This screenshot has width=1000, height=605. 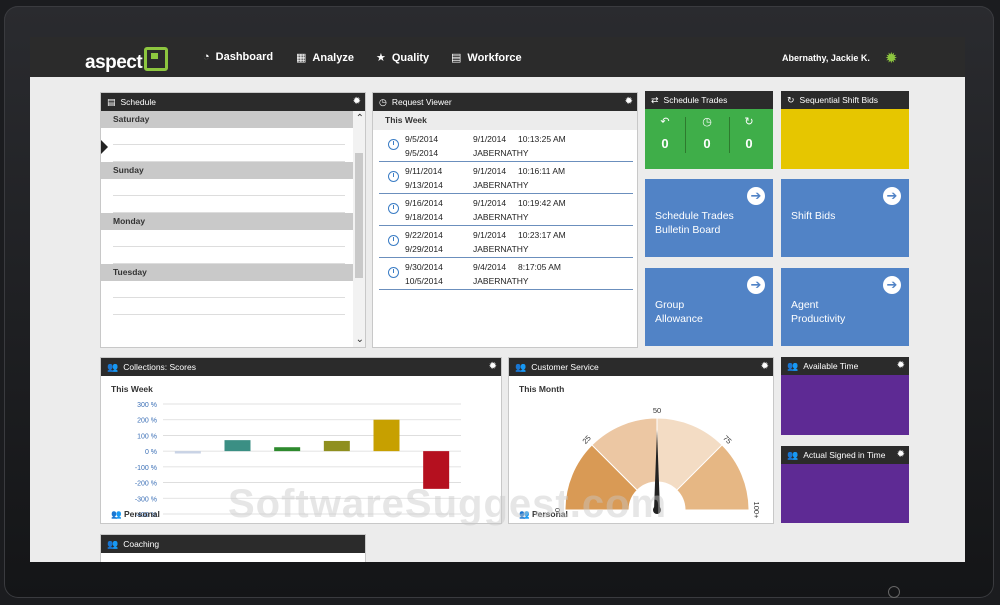 What do you see at coordinates (756, 511) in the screenshot?
I see `gauge-tick-label: 100+` at bounding box center [756, 511].